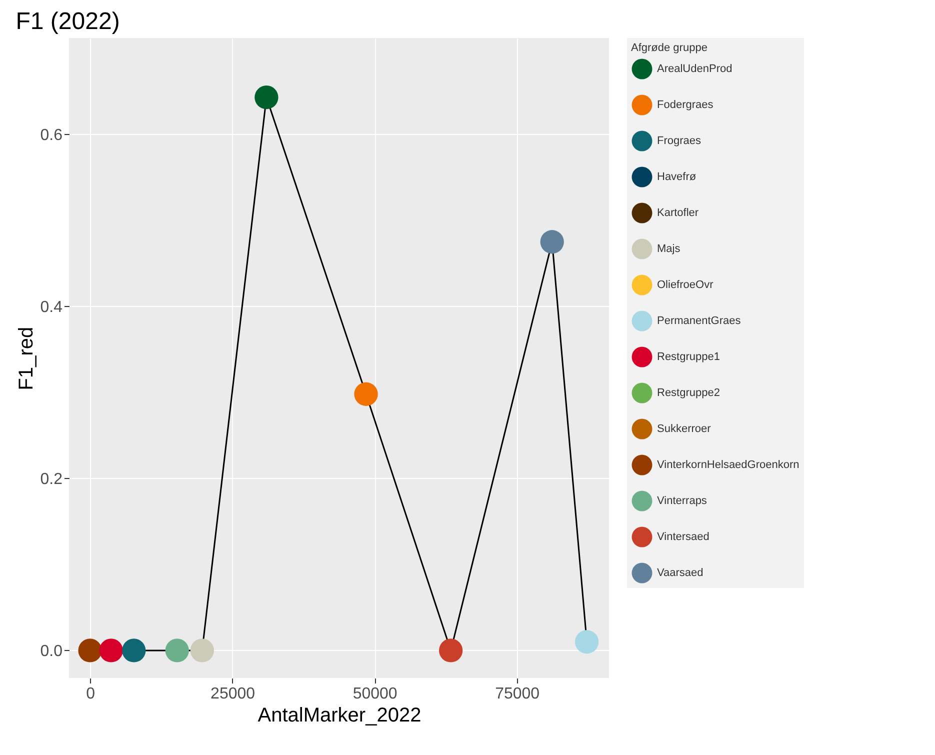 The height and width of the screenshot is (755, 935). I want to click on y-tick-label: 0.2, so click(51, 479).